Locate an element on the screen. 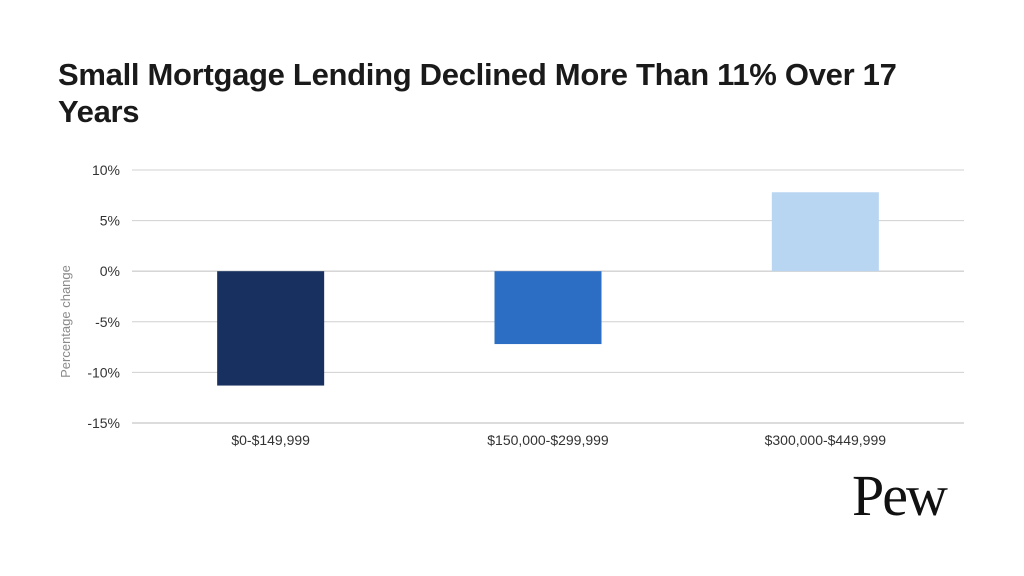 The height and width of the screenshot is (576, 1024). x-tick-label: $300,000-$449,999 is located at coordinates (826, 440).